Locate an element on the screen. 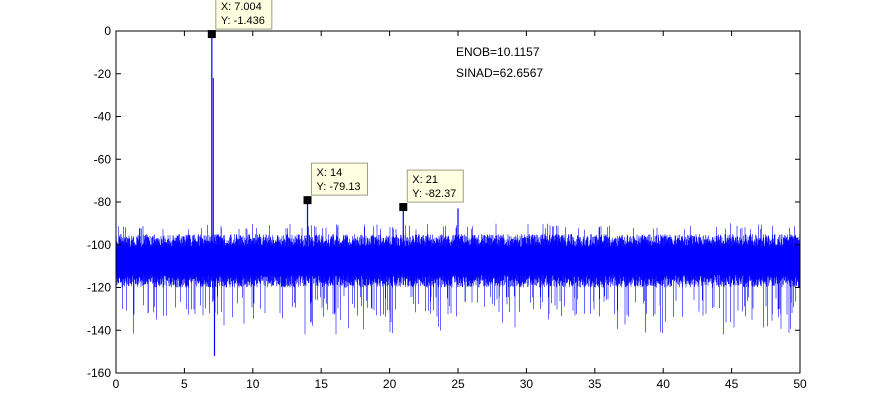 The image size is (884, 419). y-tick-label: -60 is located at coordinates (103, 159).